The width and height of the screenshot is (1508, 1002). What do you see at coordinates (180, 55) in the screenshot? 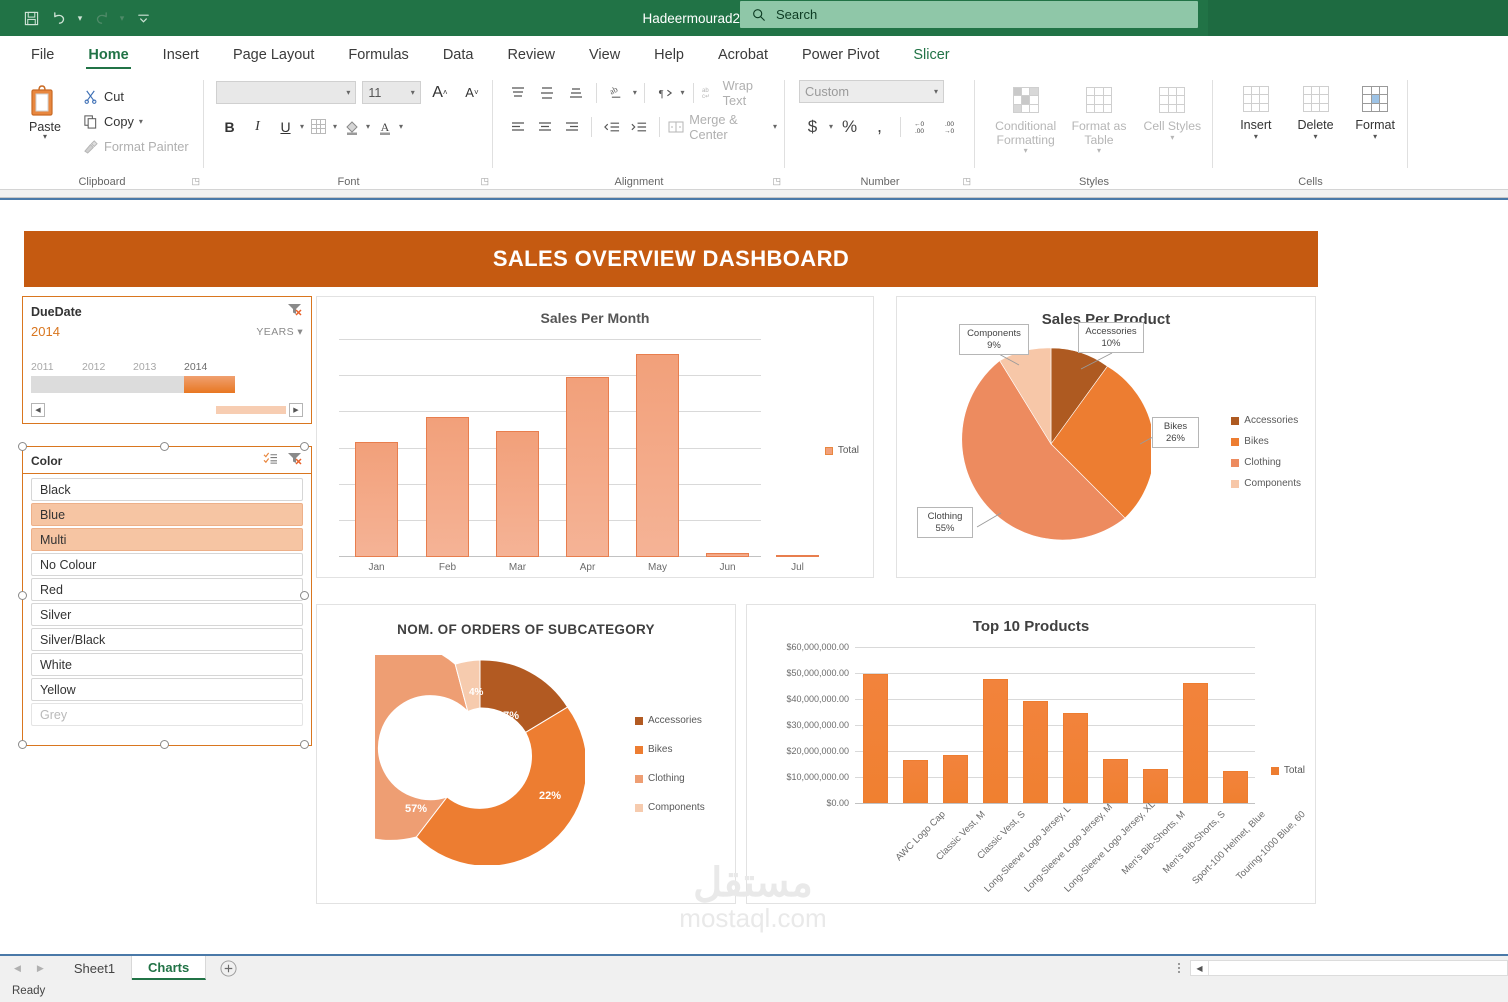
I see `tab-insert: Insert` at bounding box center [180, 55].